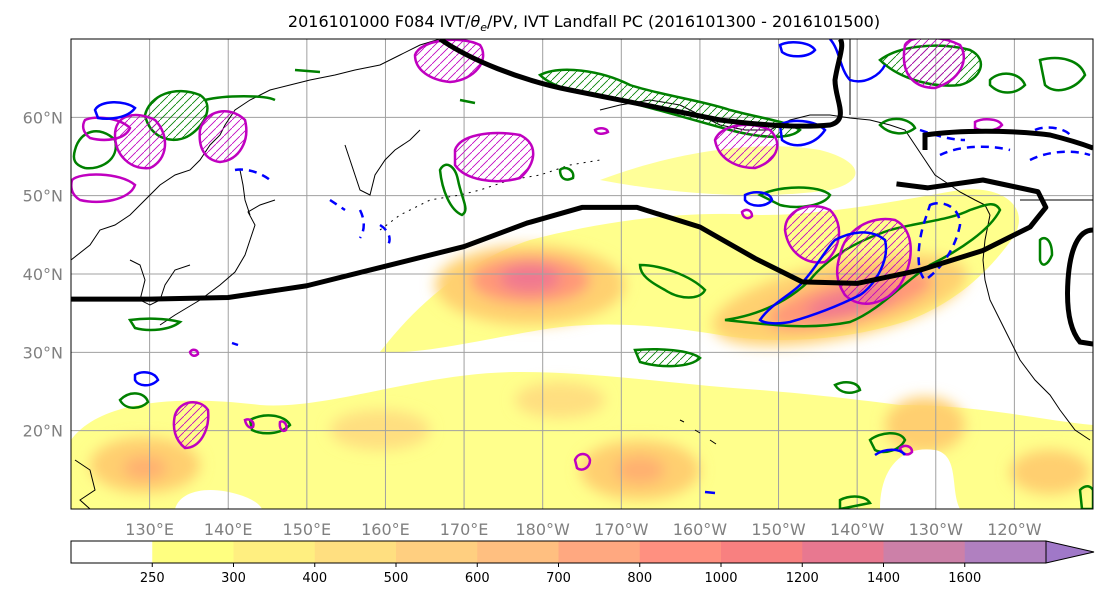  Describe the element at coordinates (217, 262) in the screenshot. I see `coast-japan` at that location.